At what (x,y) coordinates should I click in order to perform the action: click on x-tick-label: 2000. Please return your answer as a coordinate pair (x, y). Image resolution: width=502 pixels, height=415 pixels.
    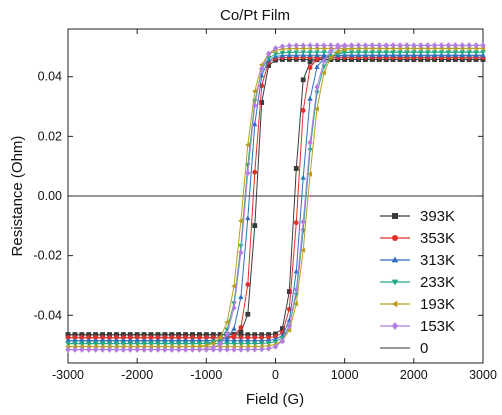
    Looking at the image, I should click on (414, 375).